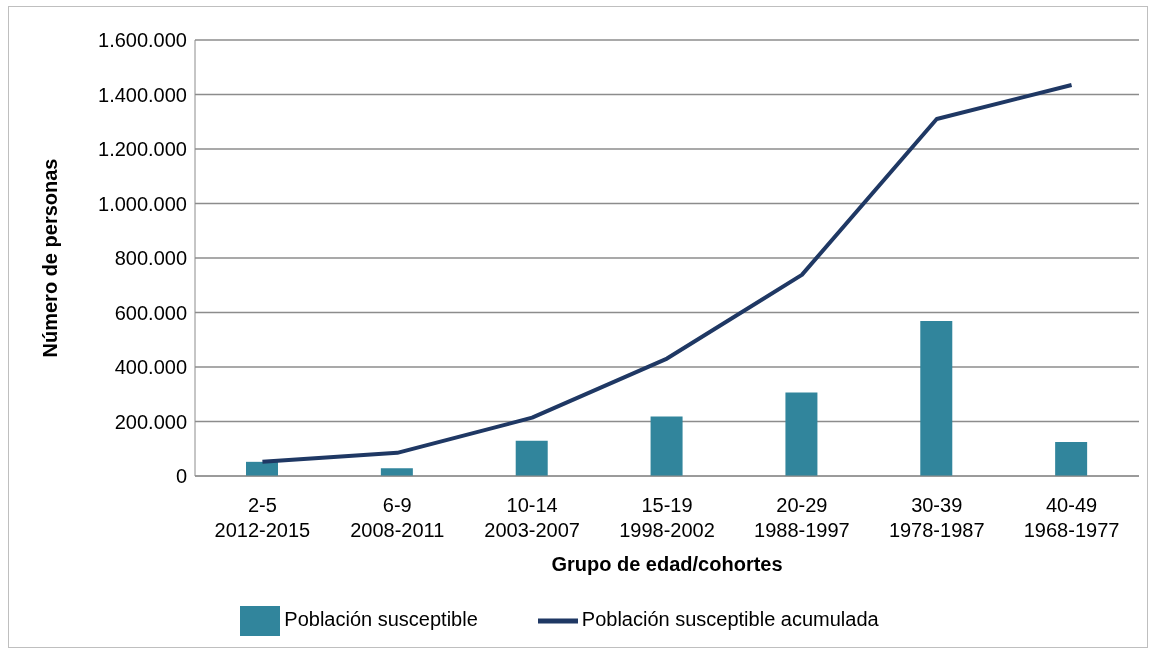 The height and width of the screenshot is (651, 1155). What do you see at coordinates (181, 476) in the screenshot?
I see `y-tick-label: 0` at bounding box center [181, 476].